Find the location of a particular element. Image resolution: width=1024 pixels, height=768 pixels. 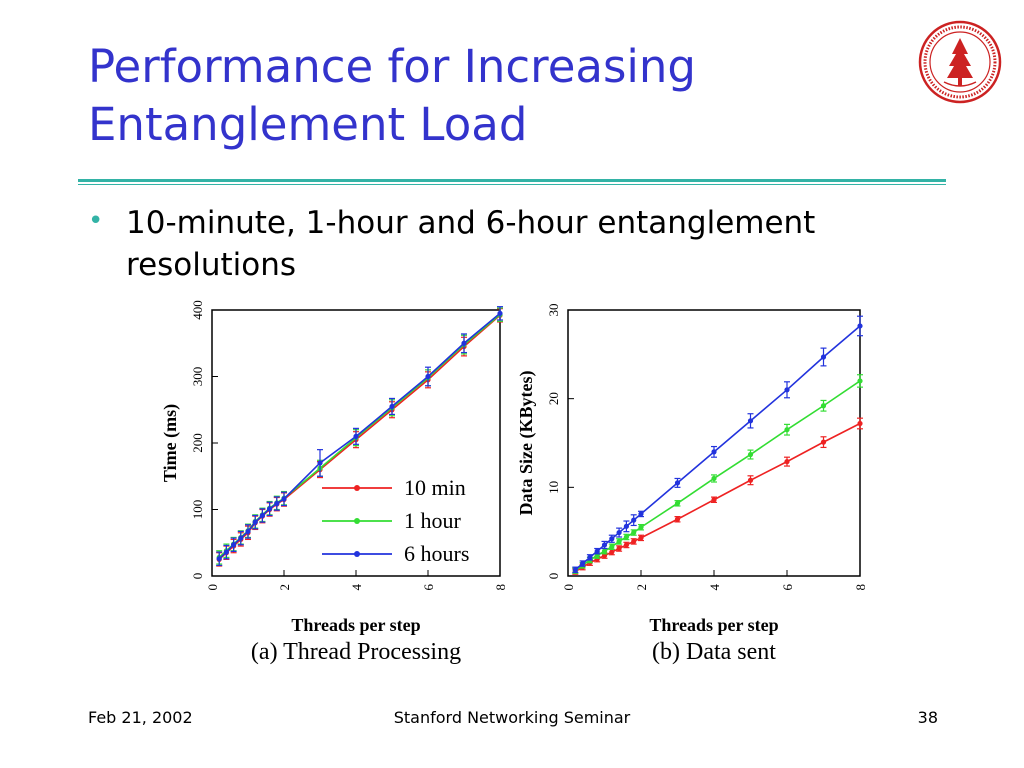

footer-title: Stanford Networking Seminar is located at coordinates (512, 717).